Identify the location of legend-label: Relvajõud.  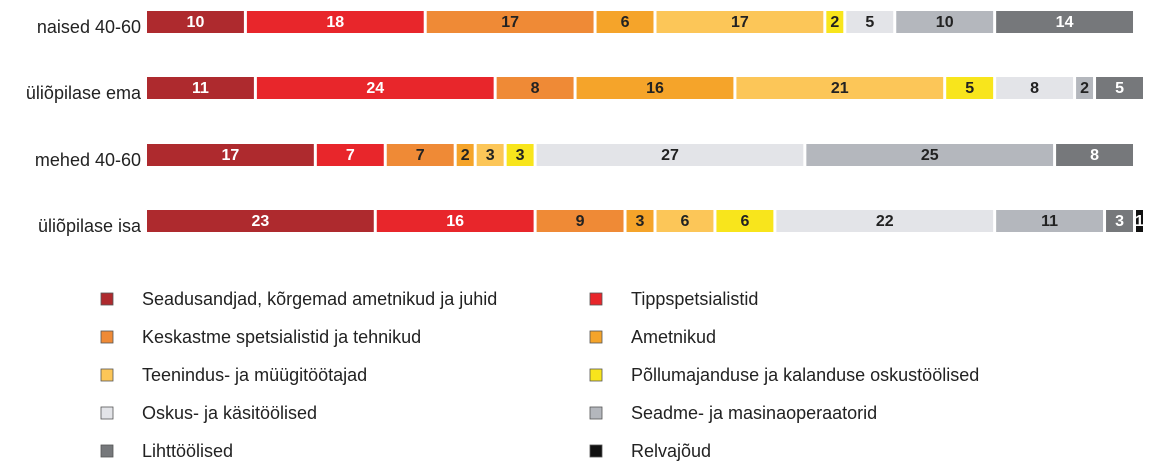
(671, 451).